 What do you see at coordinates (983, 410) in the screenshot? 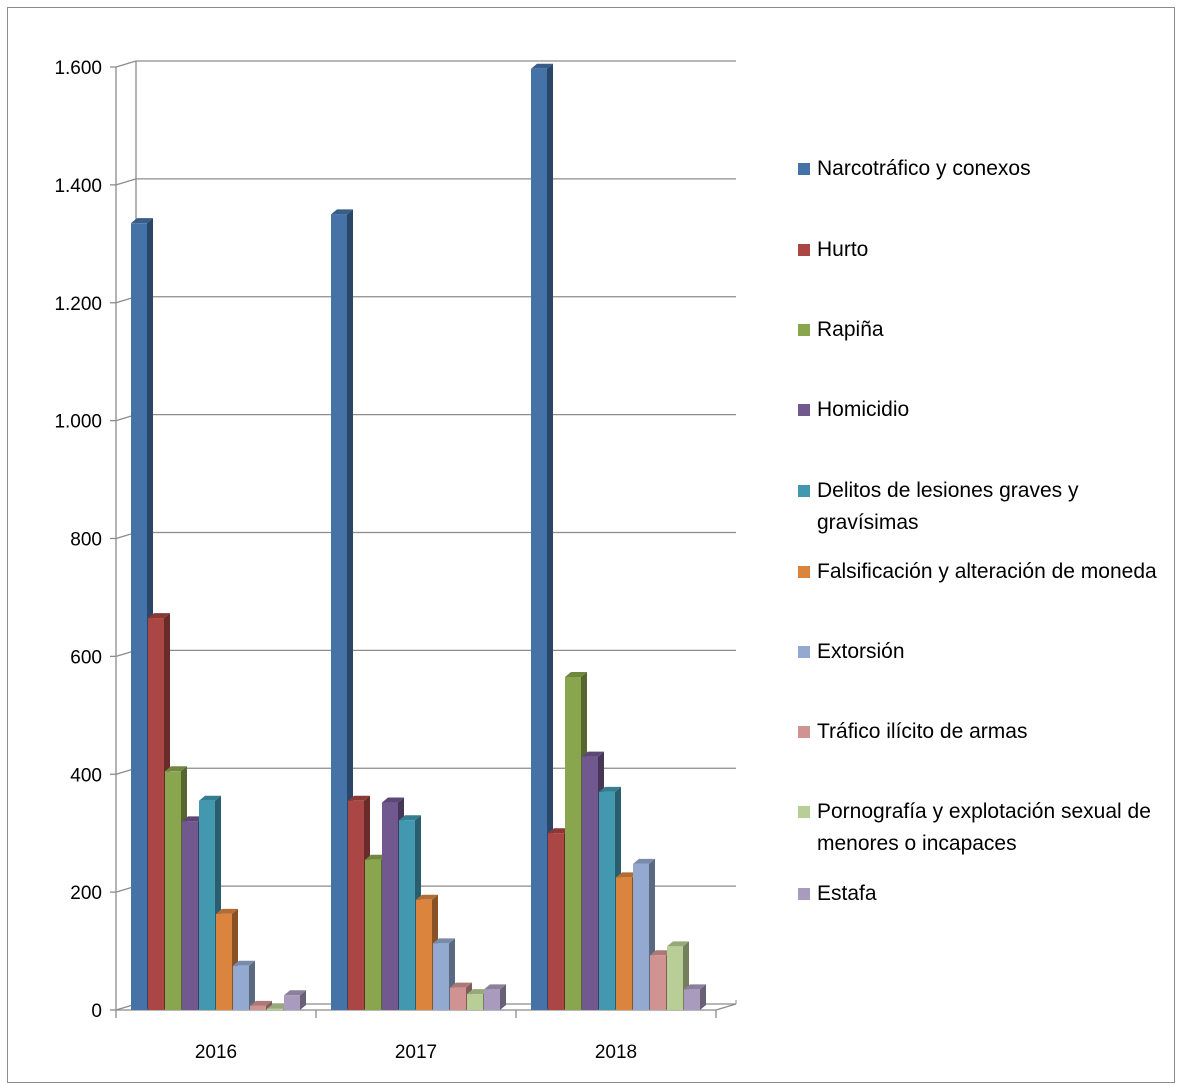
I see `legend-item: Homicidio` at bounding box center [983, 410].